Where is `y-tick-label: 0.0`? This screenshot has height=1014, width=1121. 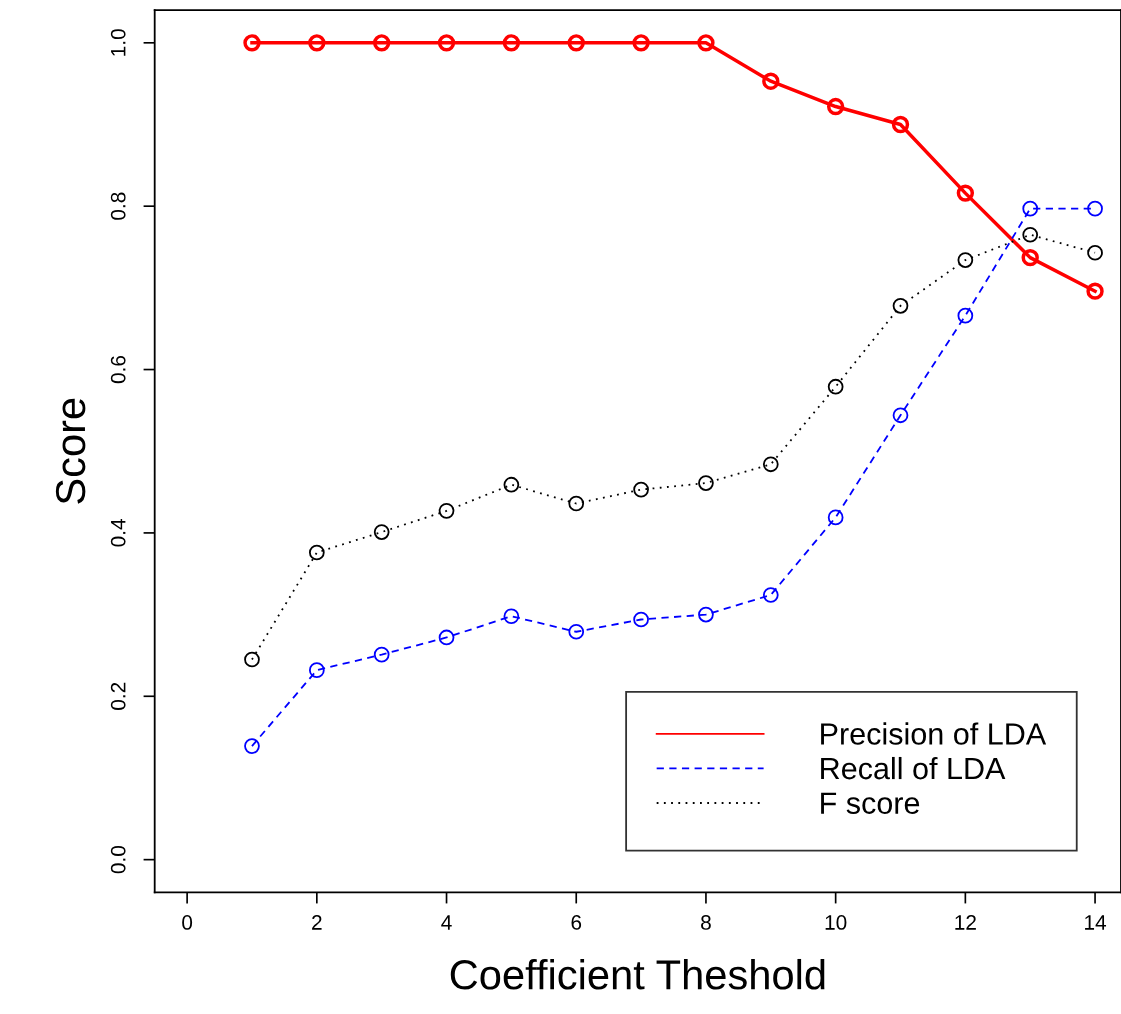
y-tick-label: 0.0 is located at coordinates (118, 859).